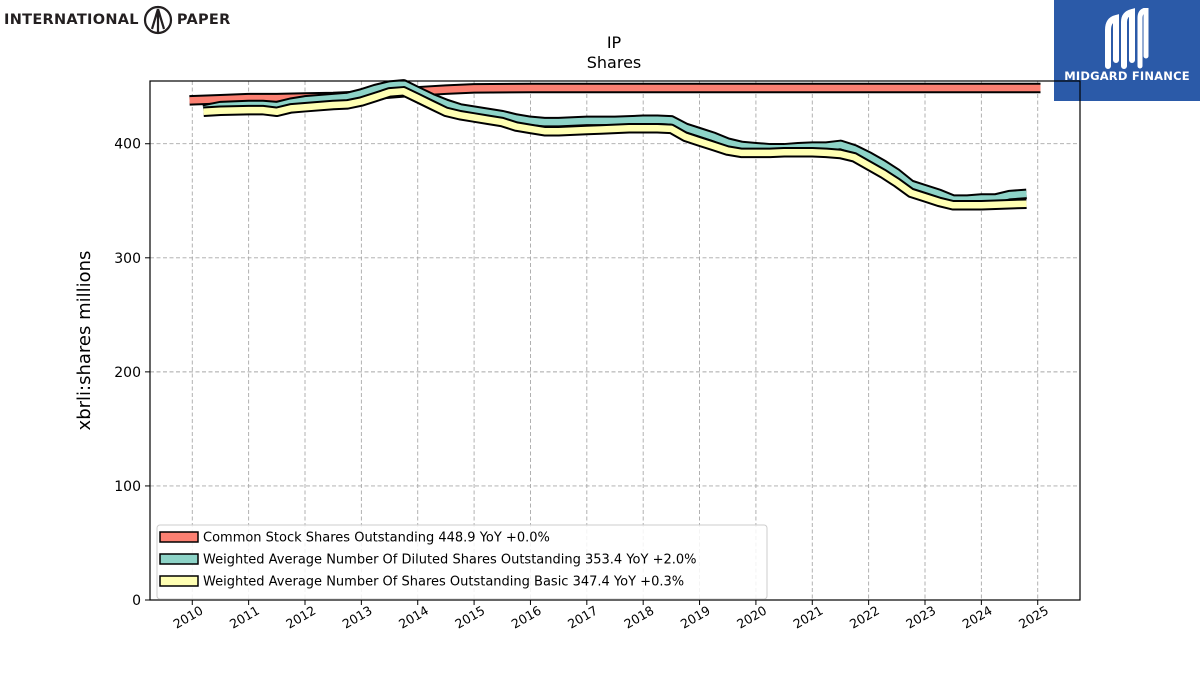  I want to click on international-paper-emblem-icon, so click(157, 20).